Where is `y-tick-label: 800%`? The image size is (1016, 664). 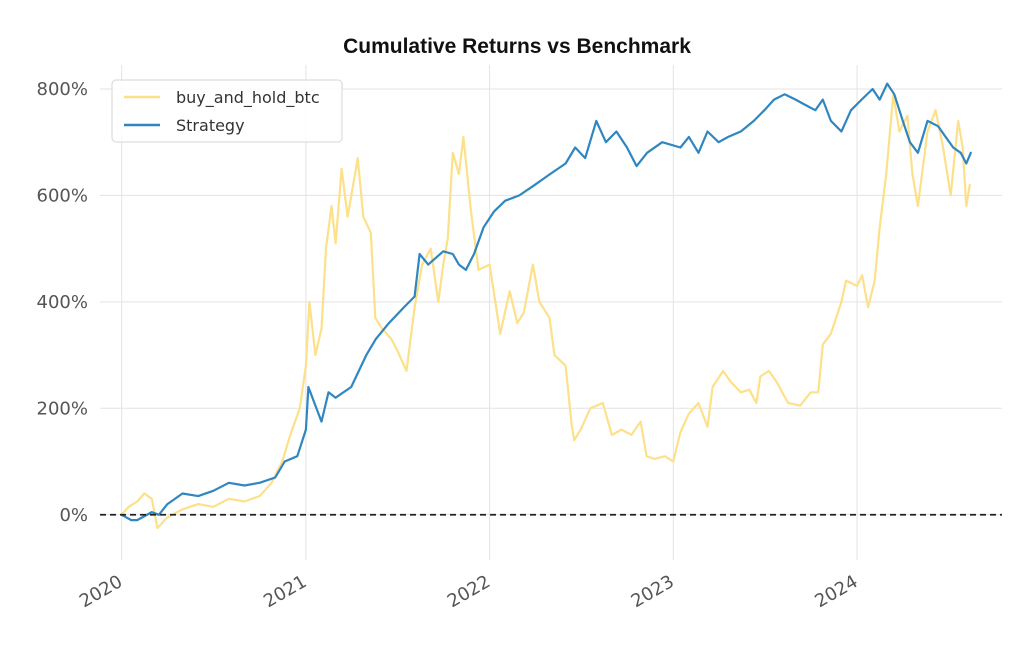
y-tick-label: 800% is located at coordinates (62, 89).